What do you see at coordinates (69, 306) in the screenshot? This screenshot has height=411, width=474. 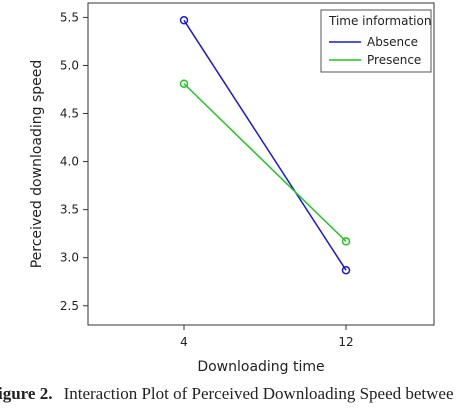 I see `y-tick-label: 2.5` at bounding box center [69, 306].